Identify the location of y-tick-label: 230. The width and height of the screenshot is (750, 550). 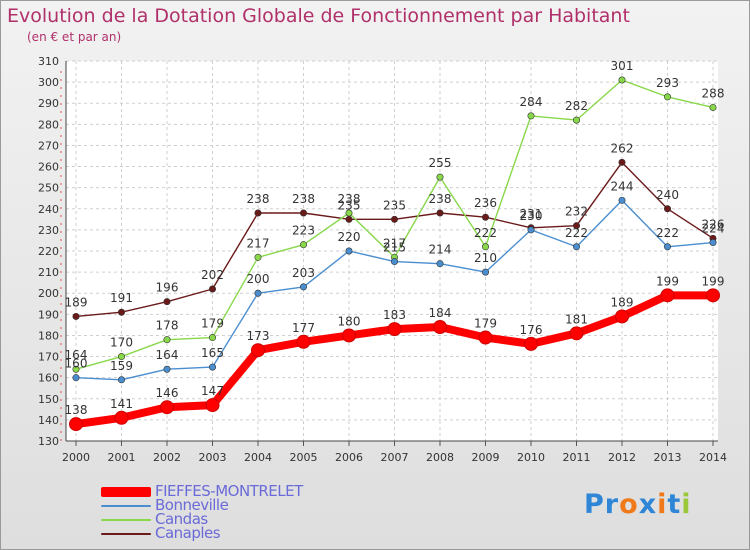
(48, 230).